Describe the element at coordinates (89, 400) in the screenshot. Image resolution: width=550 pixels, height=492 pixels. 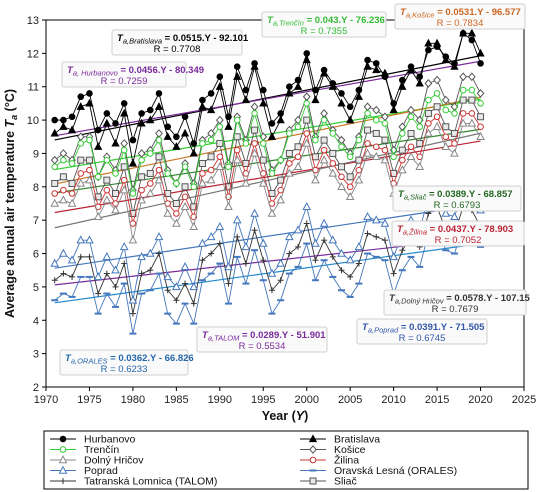
I see `x-tick-label: 1975` at that location.